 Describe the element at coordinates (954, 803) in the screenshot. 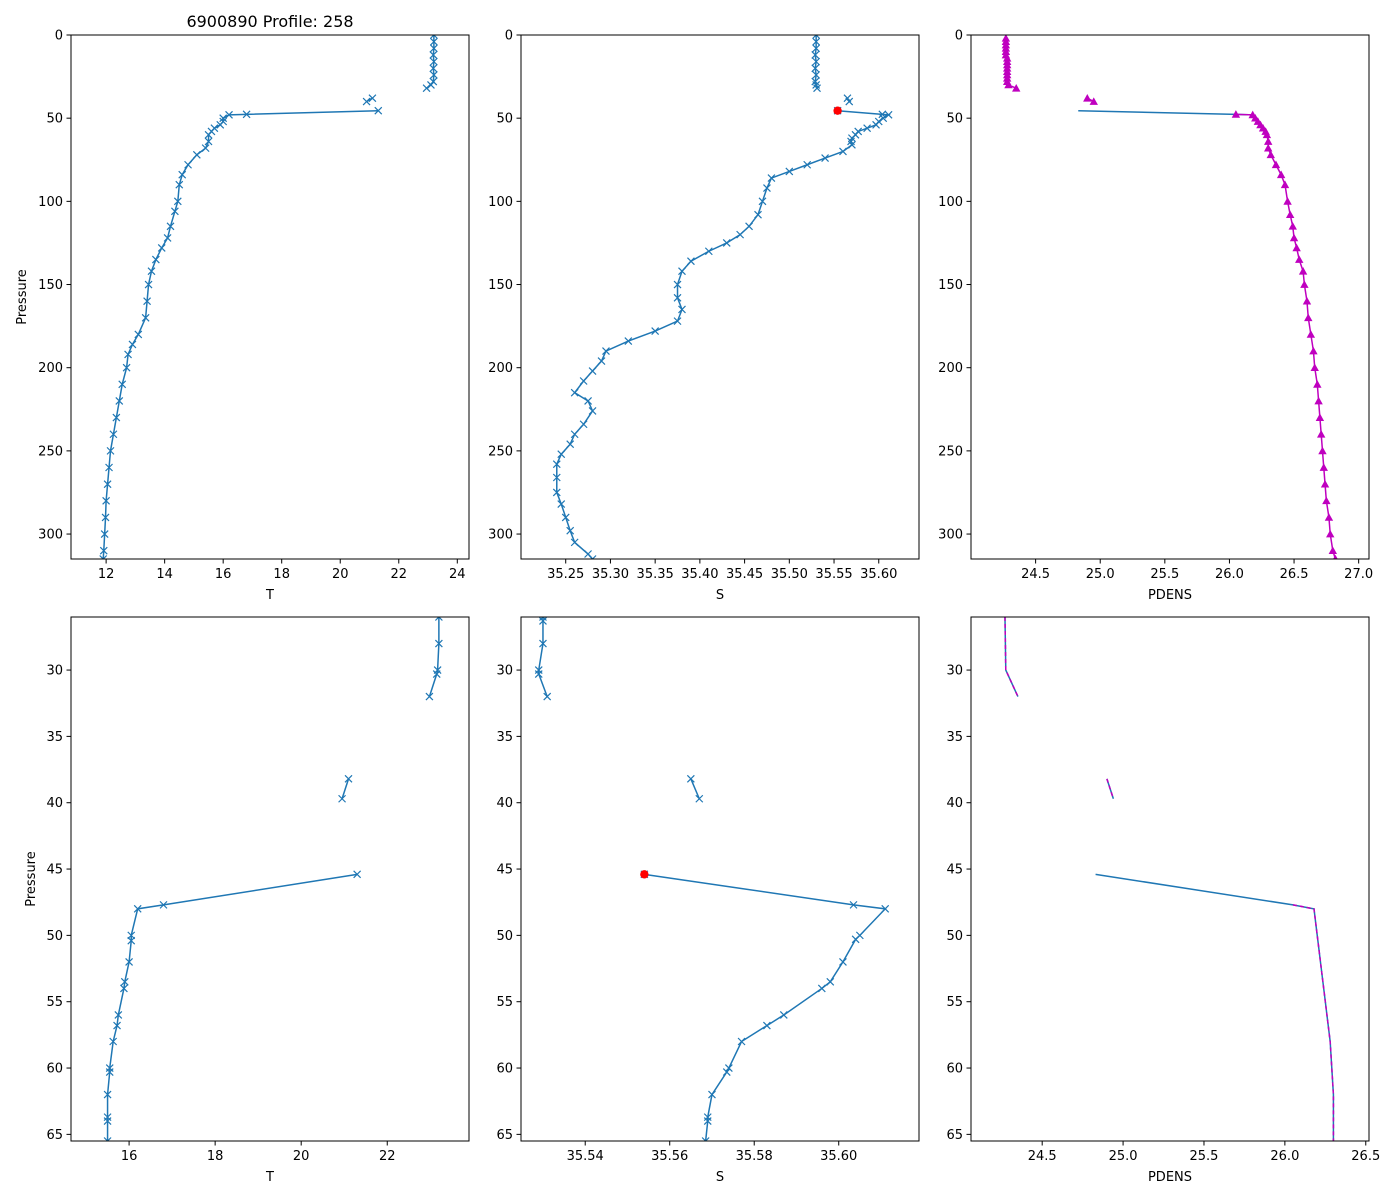

I see `y-tick-label: 40` at that location.